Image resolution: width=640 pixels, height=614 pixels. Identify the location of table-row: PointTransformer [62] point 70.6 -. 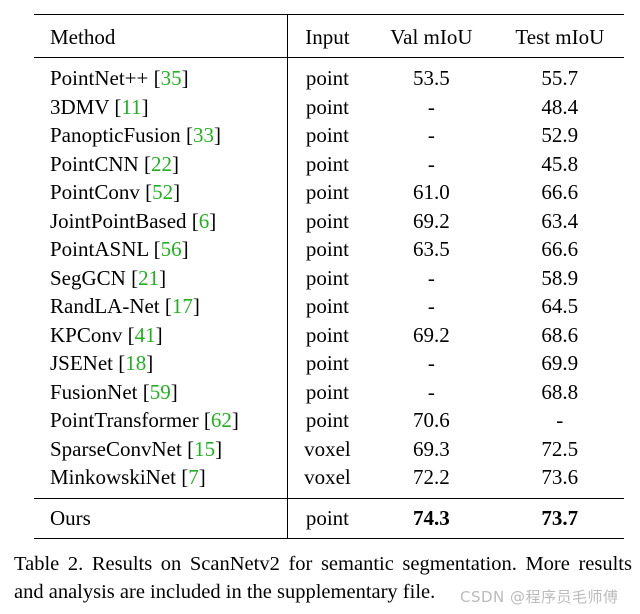
(329, 420).